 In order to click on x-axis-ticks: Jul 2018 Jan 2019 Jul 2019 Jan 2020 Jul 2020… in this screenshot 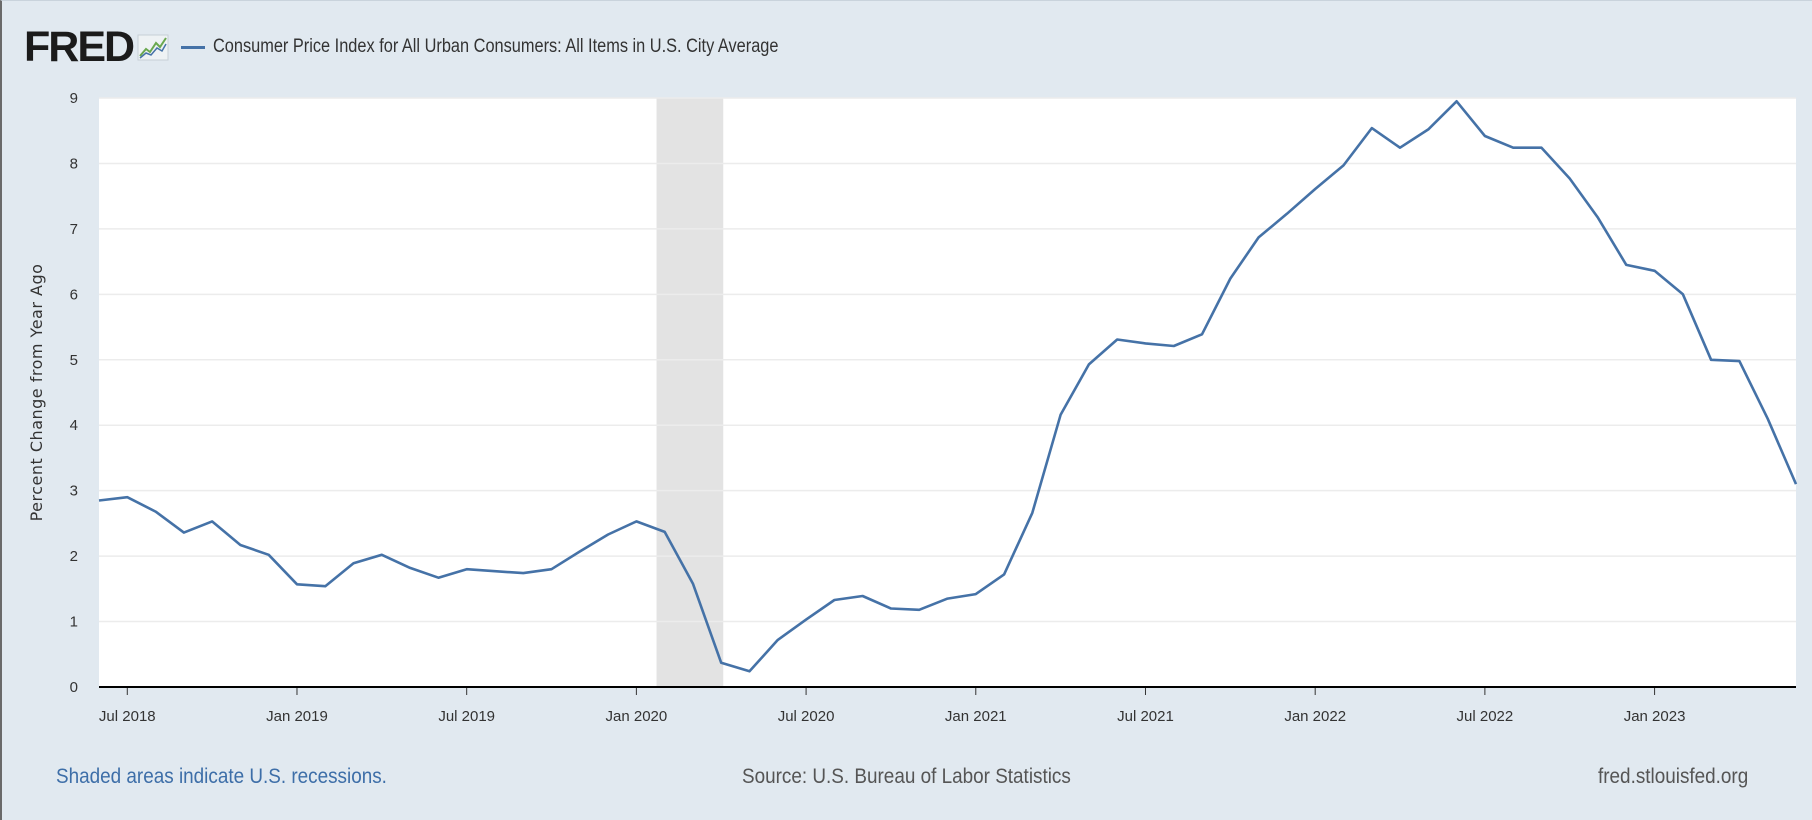, I will do `click(892, 706)`.